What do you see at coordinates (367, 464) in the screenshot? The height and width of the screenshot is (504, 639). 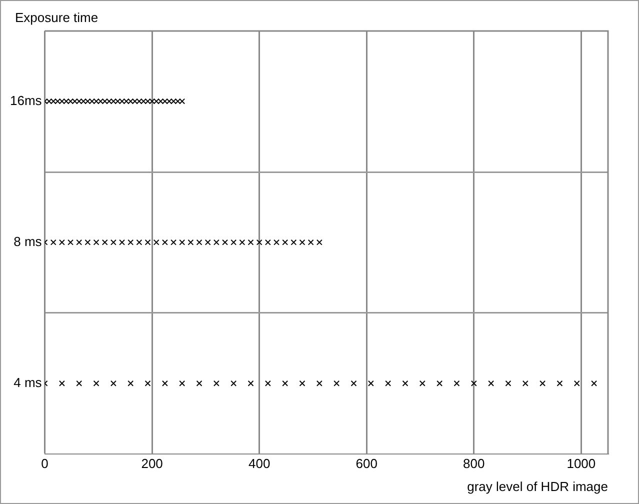 I see `x-tick-label: 600` at bounding box center [367, 464].